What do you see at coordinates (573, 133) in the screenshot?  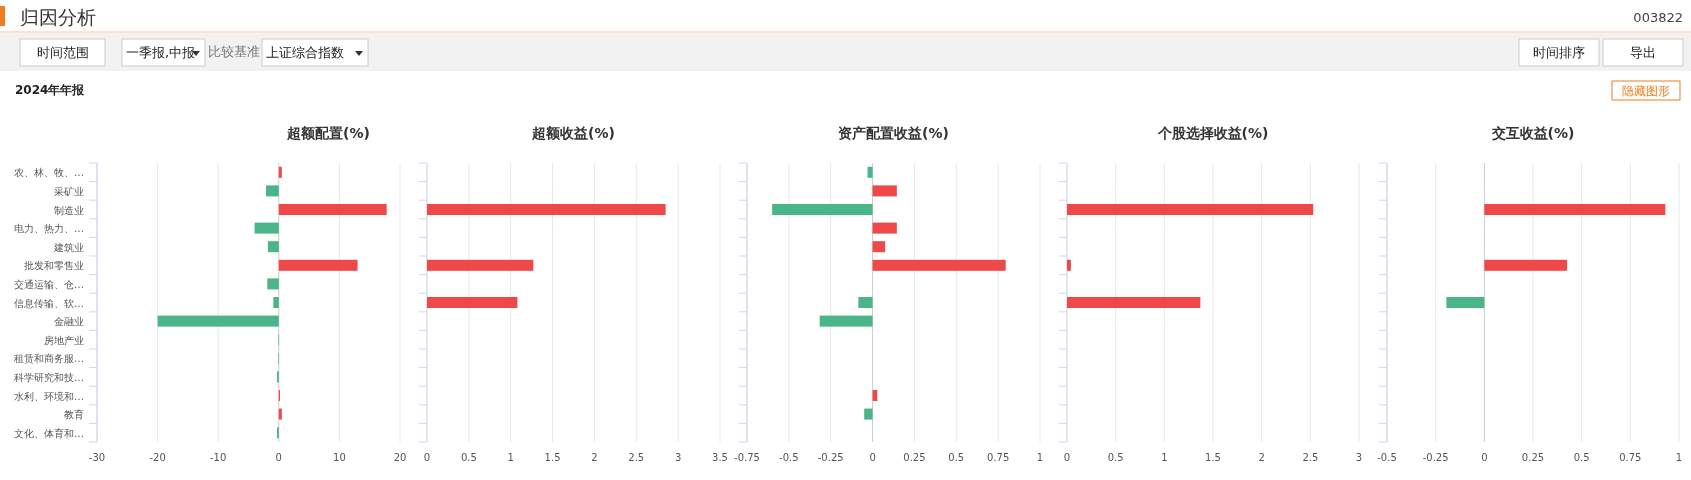 I see `chart-title: 超额收益(%)` at bounding box center [573, 133].